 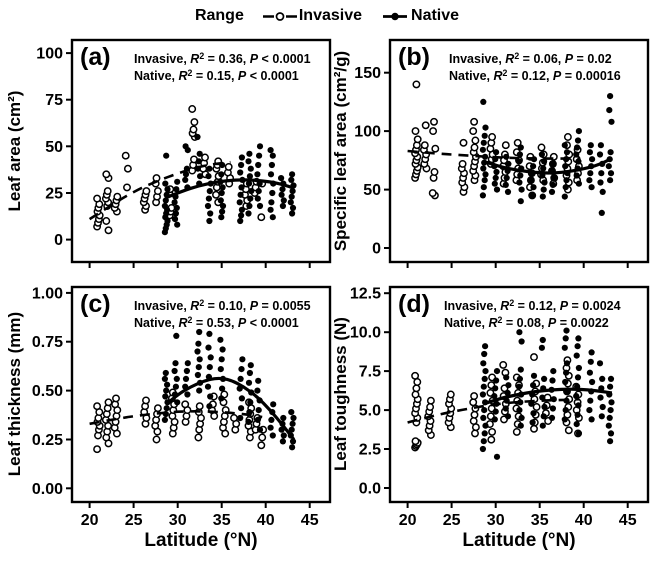 I want to click on x-tick-label: 40, so click(x=266, y=520).